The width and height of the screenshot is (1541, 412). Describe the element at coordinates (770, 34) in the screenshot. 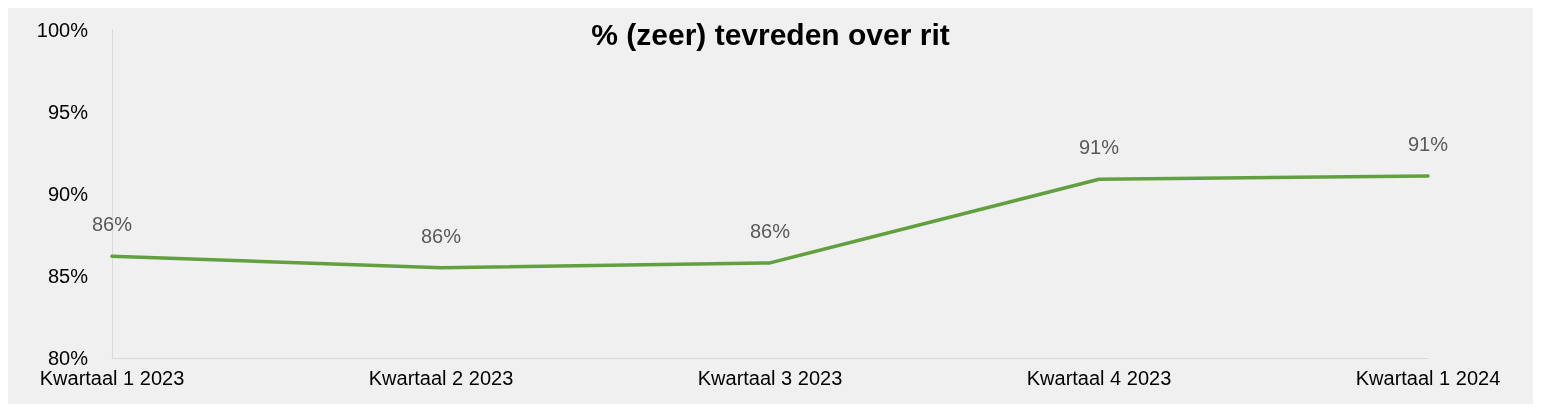

I see `chart-title: % (zeer) tevreden over rit` at that location.